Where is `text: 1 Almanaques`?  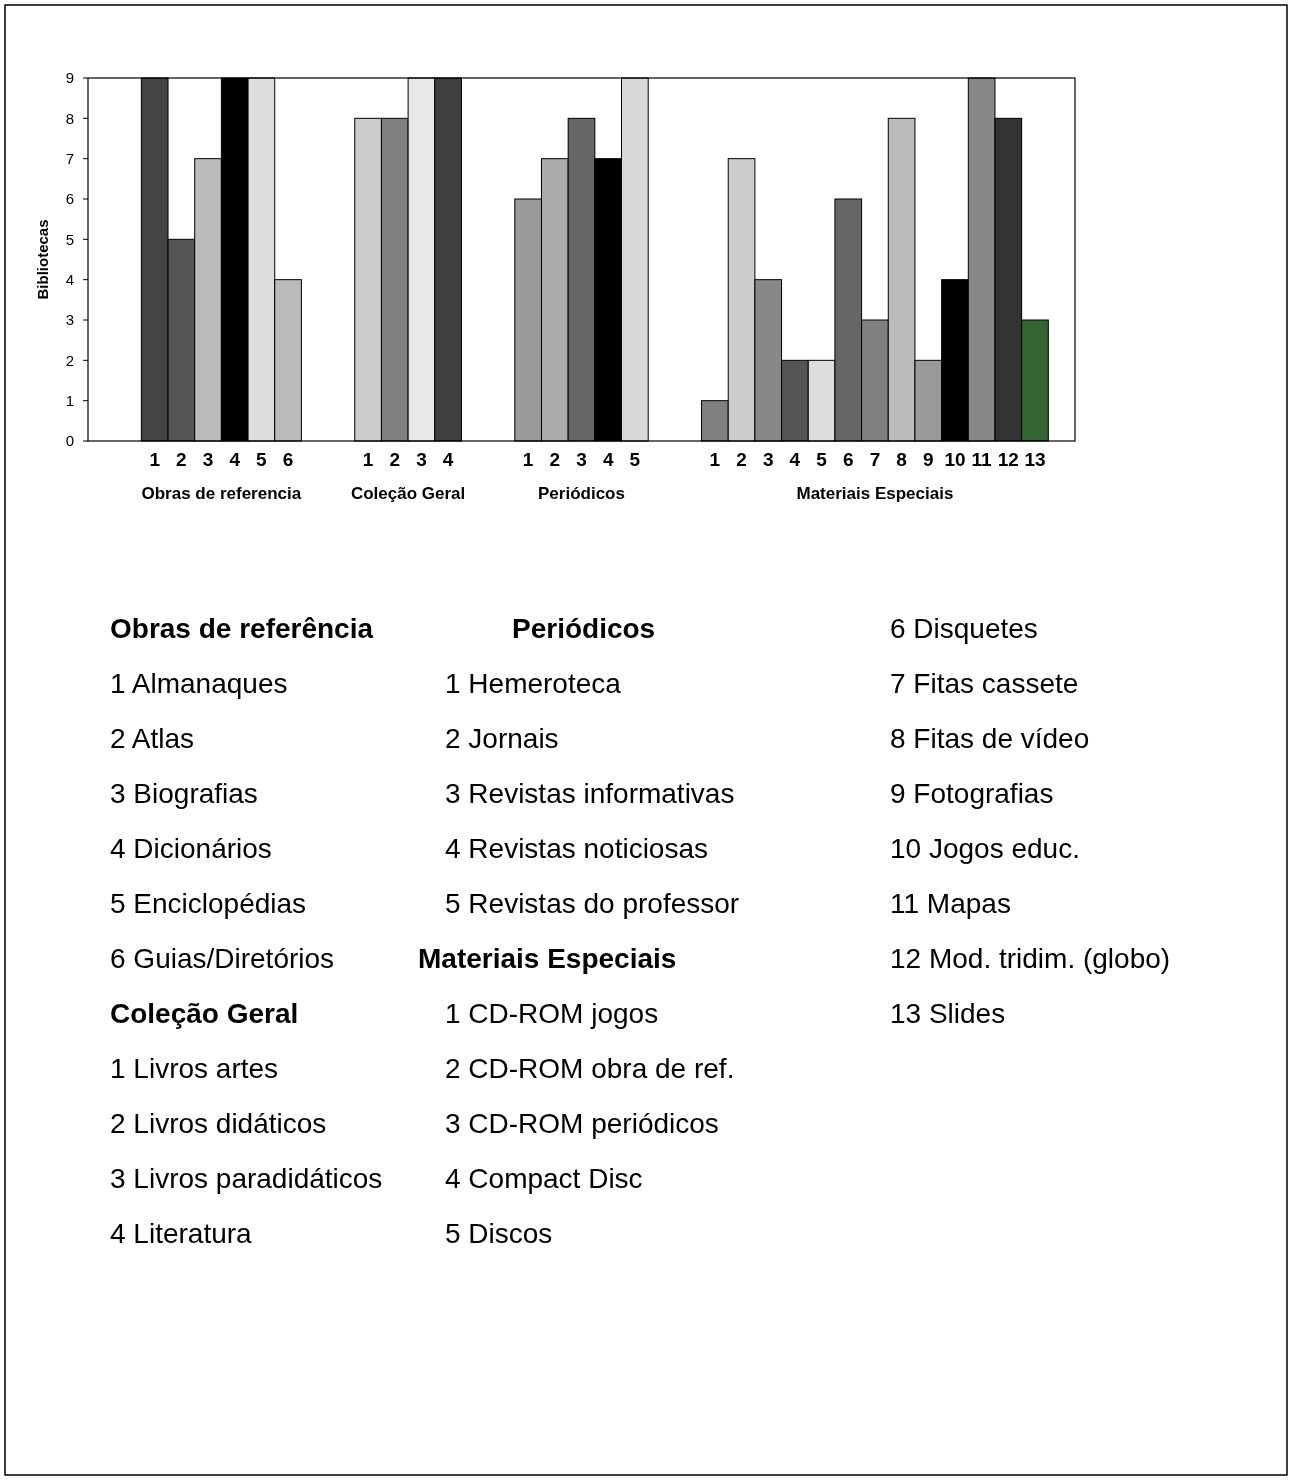 text: 1 Almanaques is located at coordinates (199, 683).